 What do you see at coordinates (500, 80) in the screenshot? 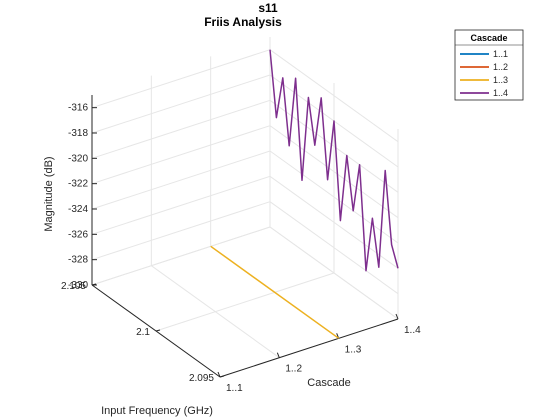
I see `legend-label: 1..3` at bounding box center [500, 80].